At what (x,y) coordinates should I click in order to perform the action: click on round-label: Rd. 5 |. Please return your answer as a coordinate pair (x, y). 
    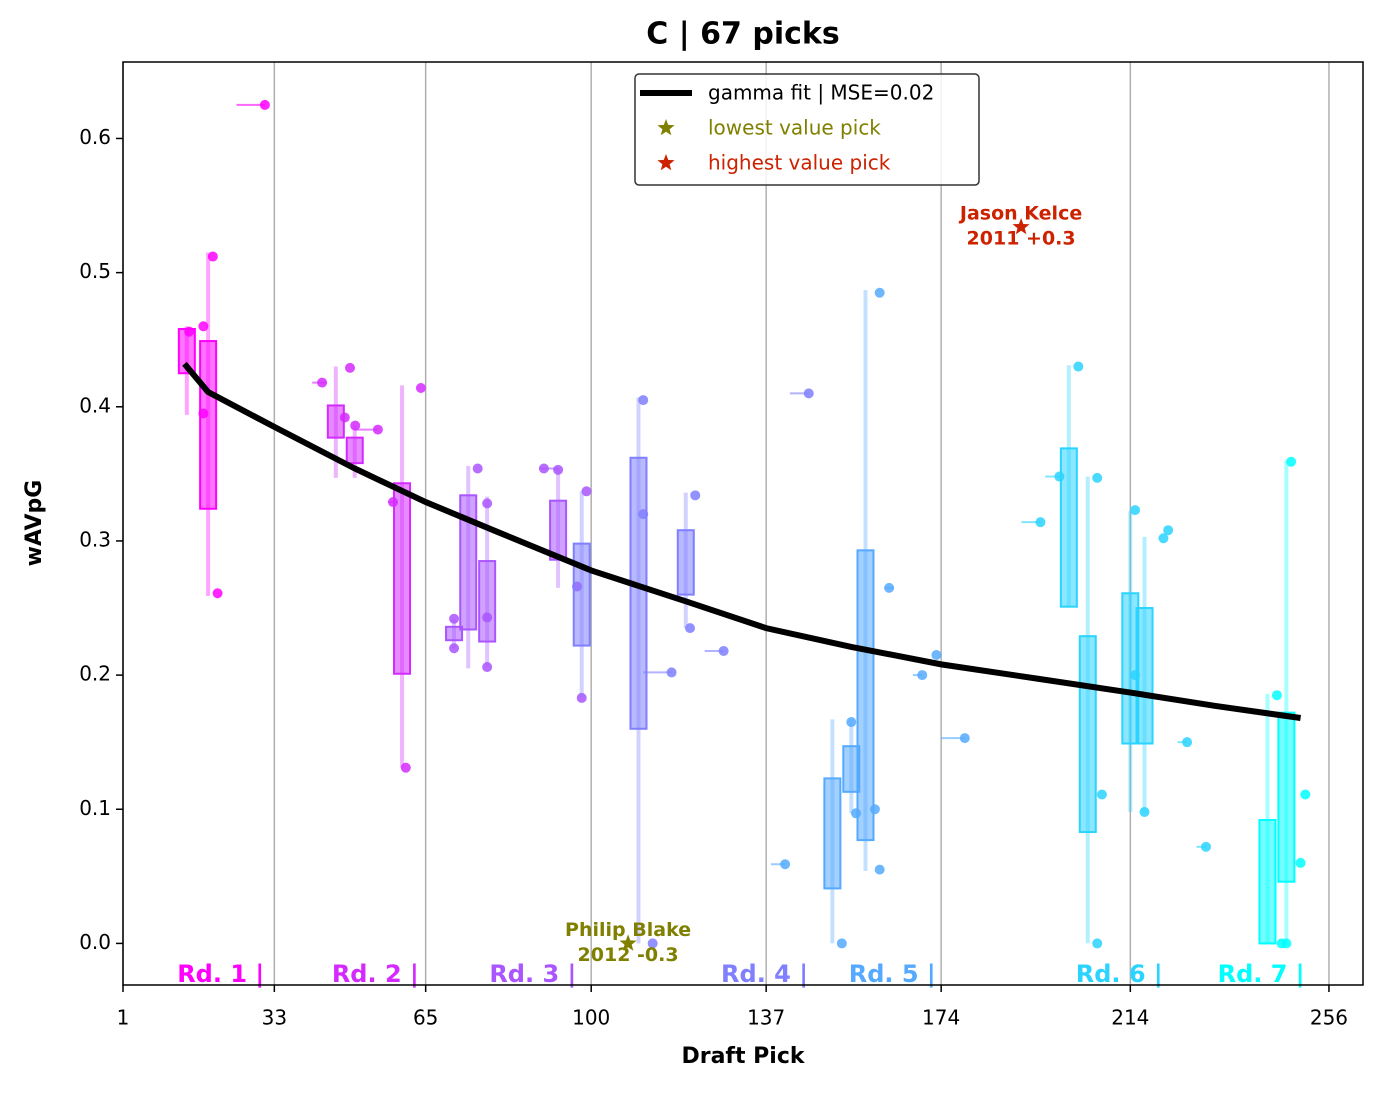
    Looking at the image, I should click on (892, 974).